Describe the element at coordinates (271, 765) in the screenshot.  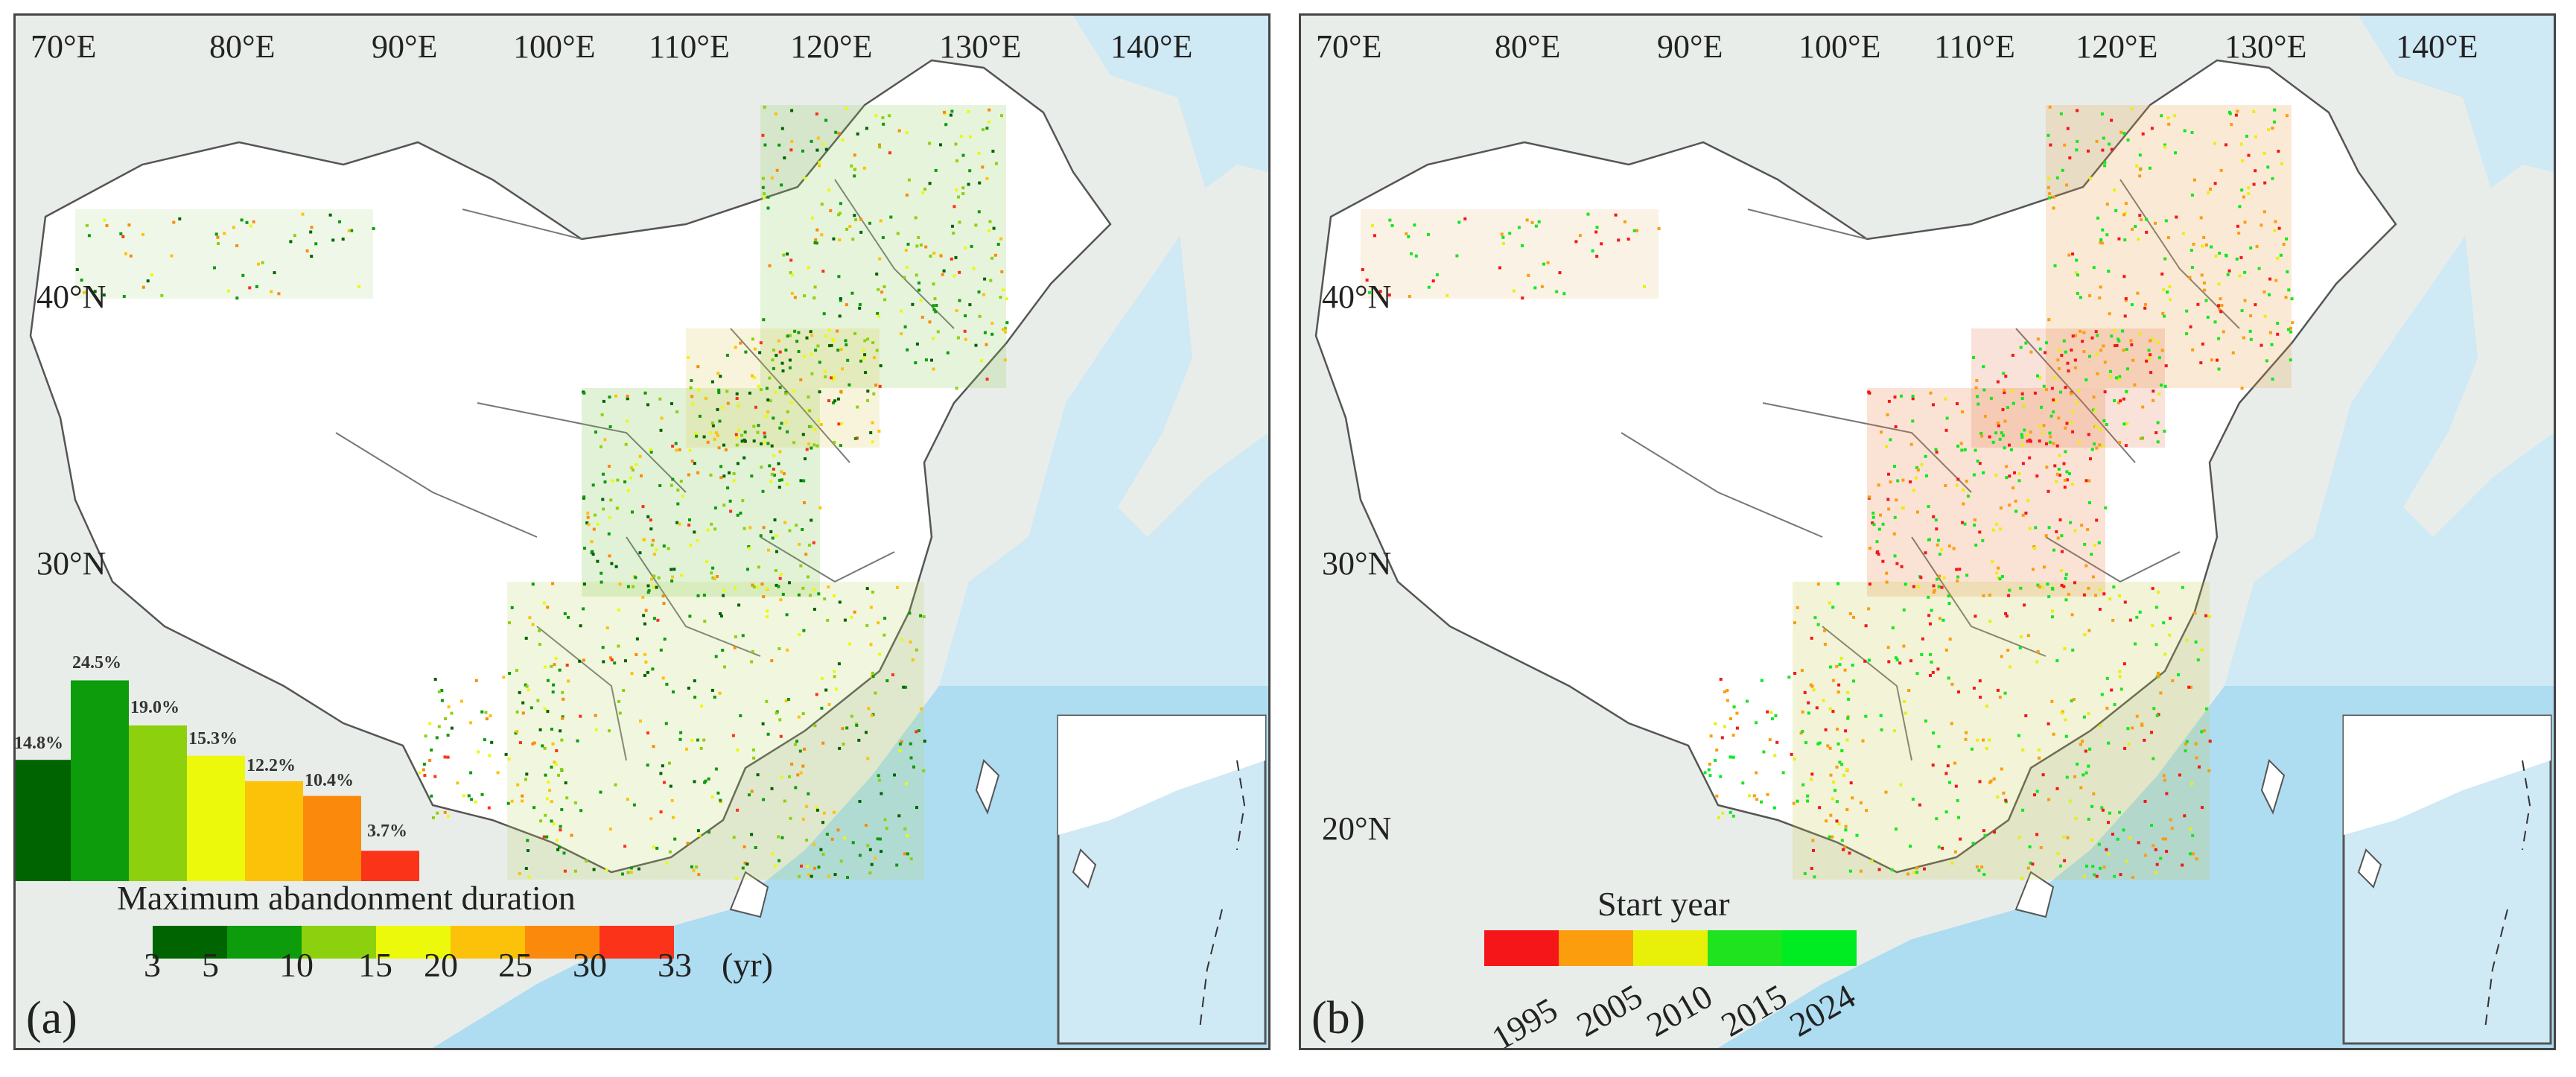
I see `pct-label: 12.2%` at that location.